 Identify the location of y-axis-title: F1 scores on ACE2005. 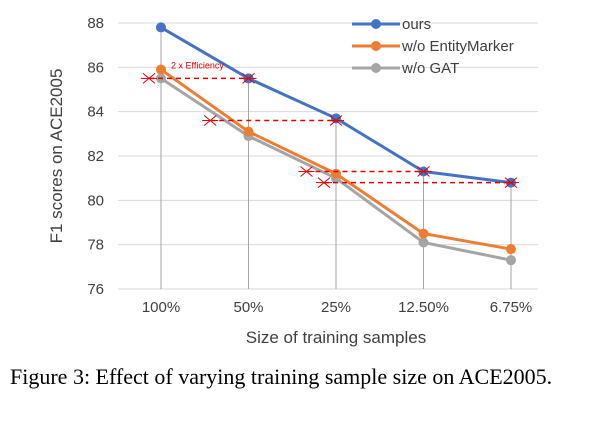
(56, 156).